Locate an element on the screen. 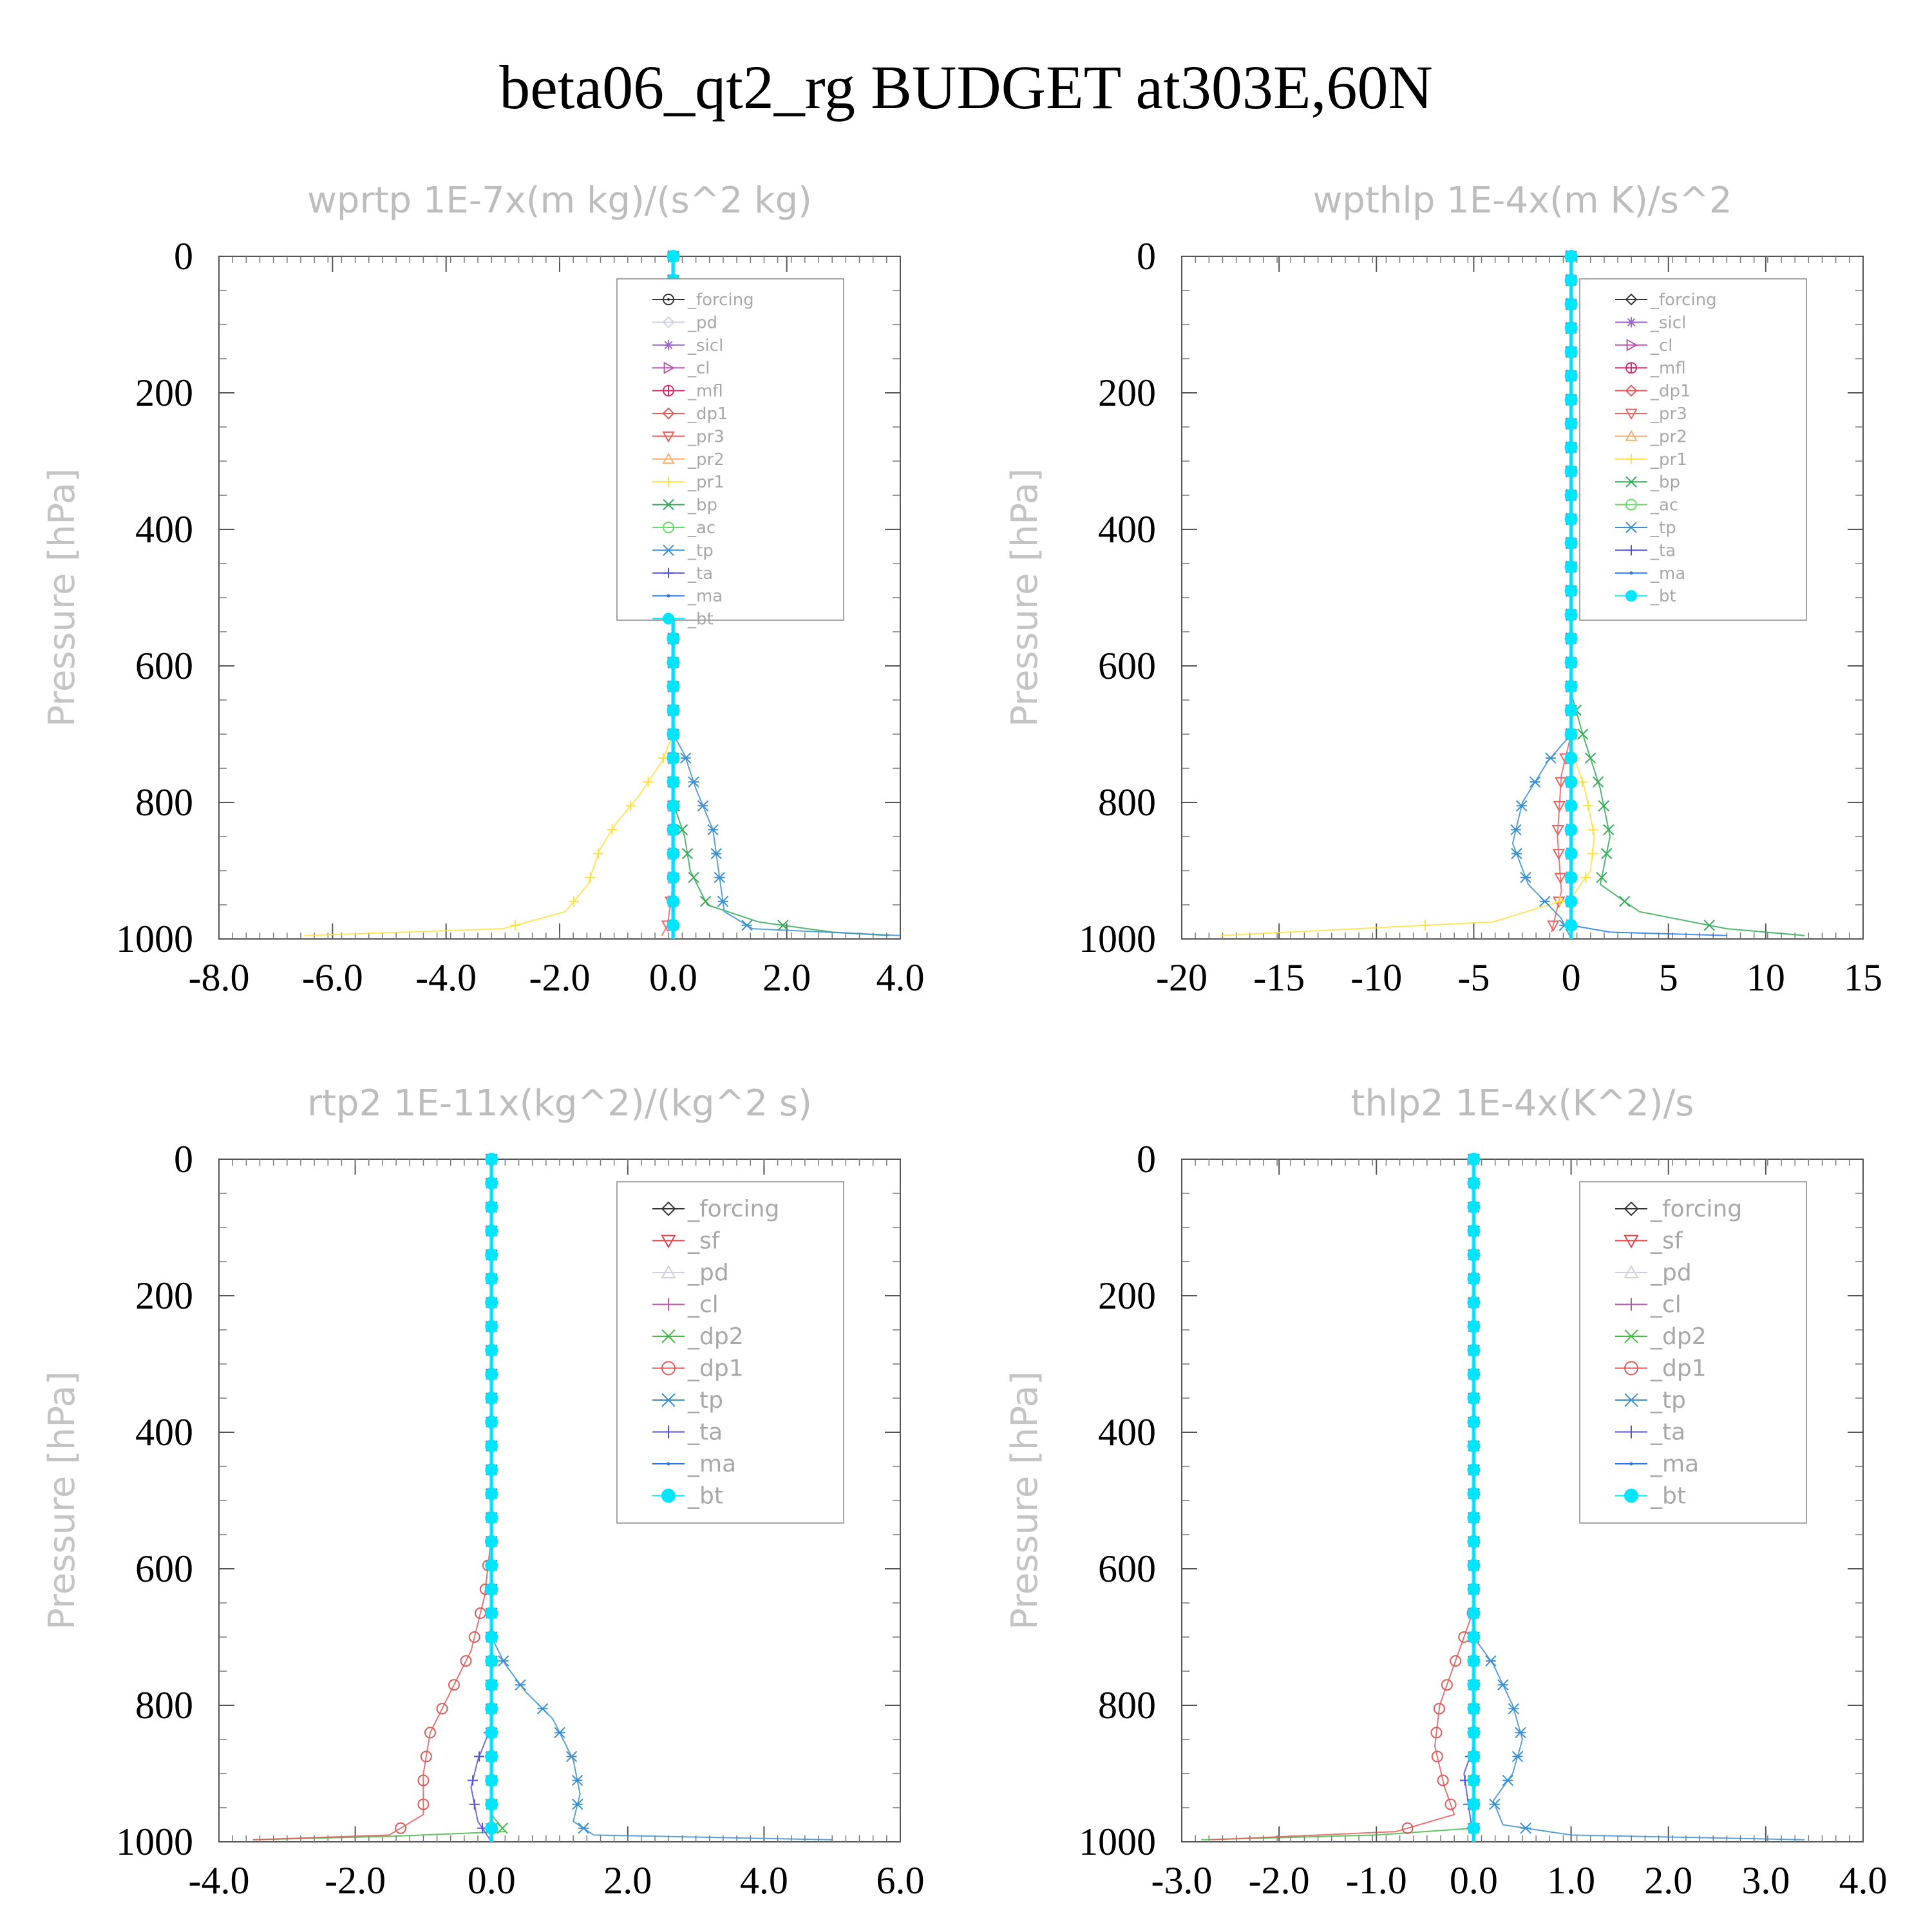 The width and height of the screenshot is (1932, 1932). legend-label: _mfl is located at coordinates (705, 391).